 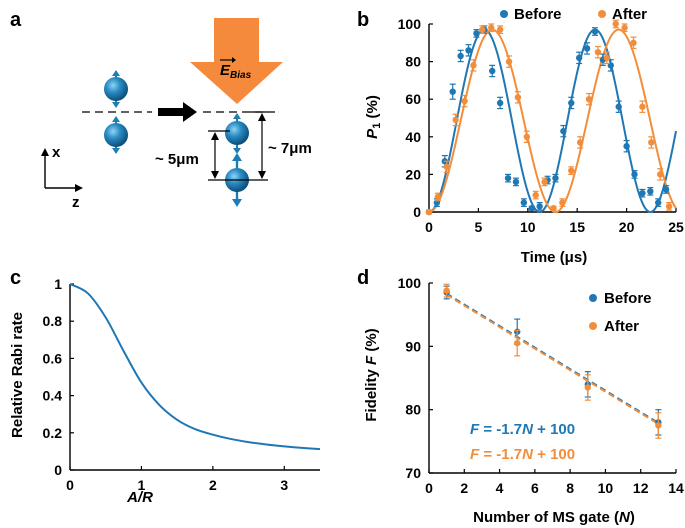 What do you see at coordinates (139, 497) in the screenshot?
I see `chart-c-xlabel: A/R` at bounding box center [139, 497].